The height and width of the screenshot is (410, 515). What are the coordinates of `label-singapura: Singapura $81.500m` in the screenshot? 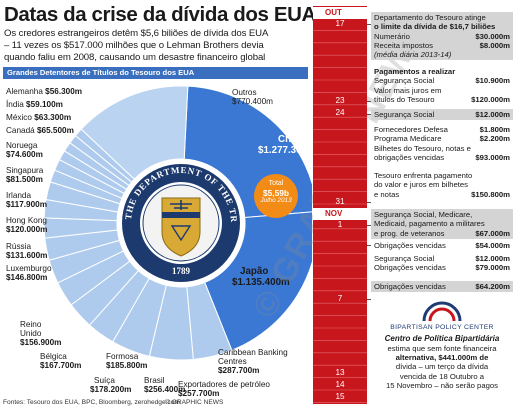 It's located at (24, 175).